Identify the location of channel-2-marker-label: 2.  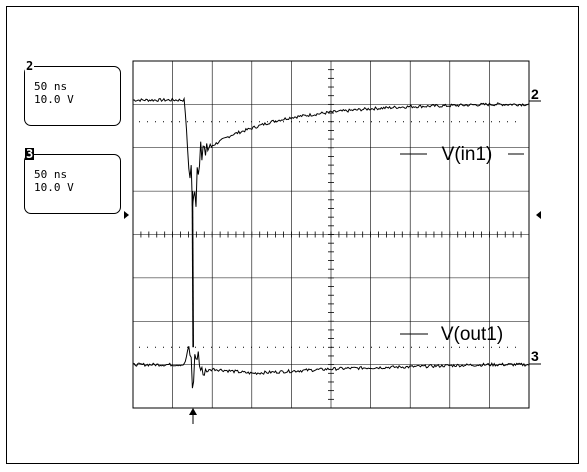
(535, 94).